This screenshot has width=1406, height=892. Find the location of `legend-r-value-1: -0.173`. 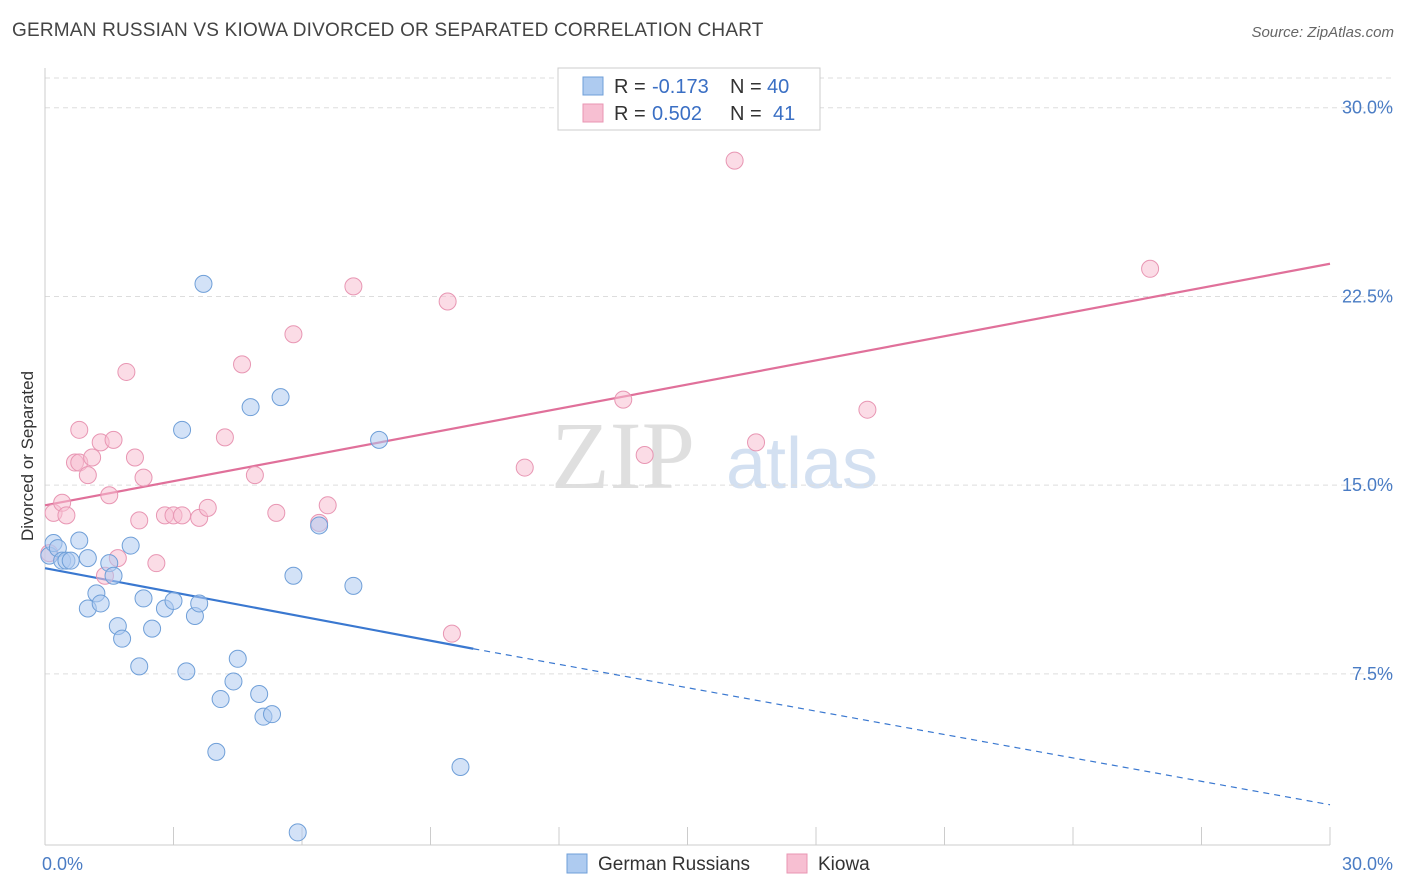

legend-r-value-1: -0.173 is located at coordinates (680, 87).